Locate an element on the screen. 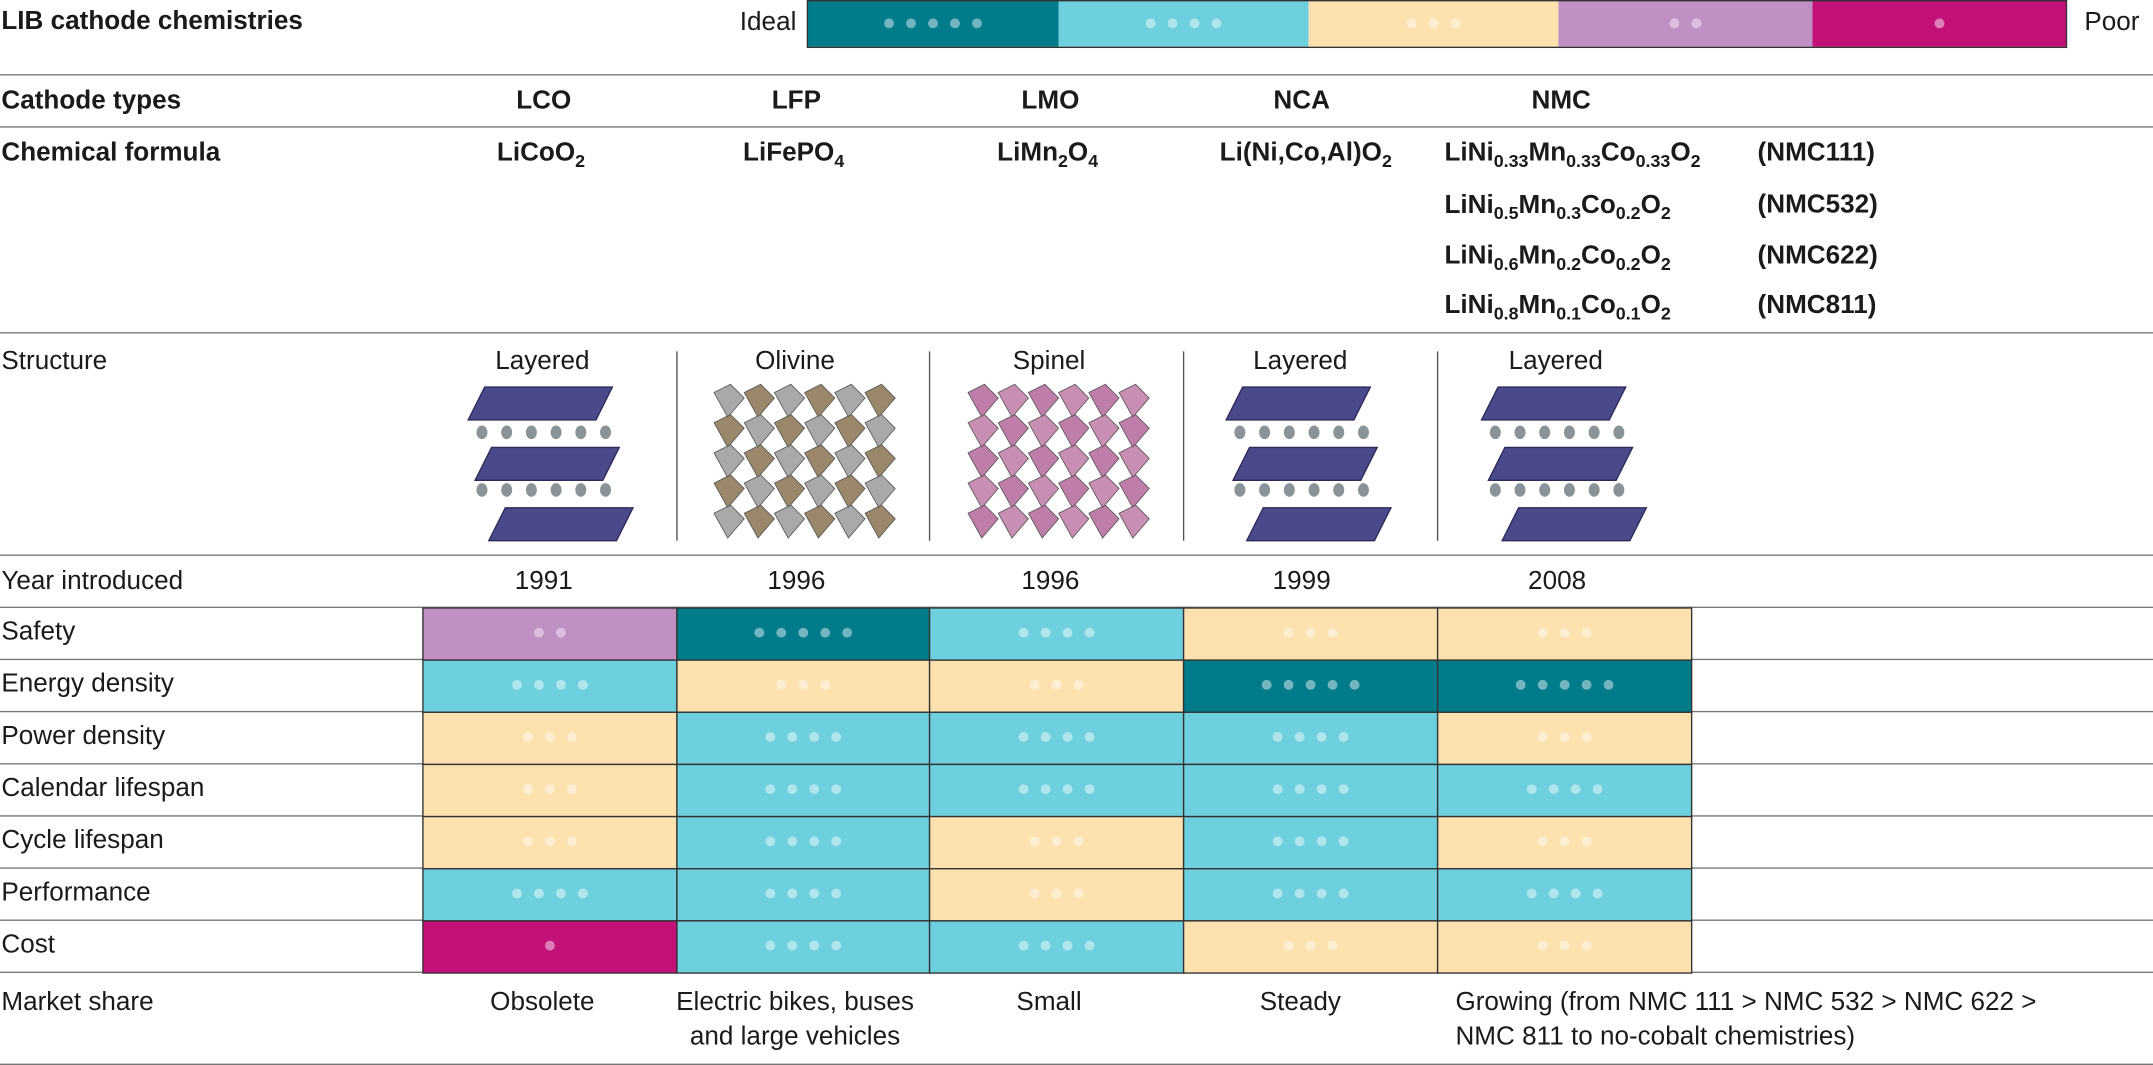  formula: LiMn2O4 is located at coordinates (1047, 154).